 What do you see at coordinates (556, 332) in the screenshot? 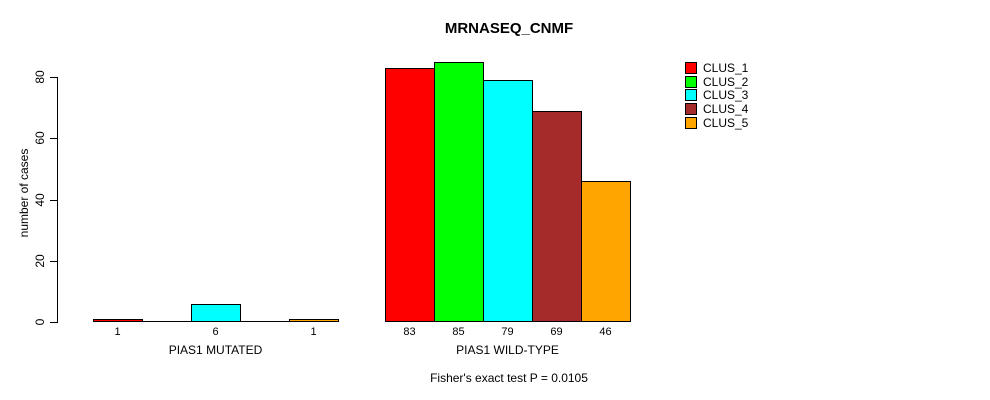
I see `bar-value-label-clus-4-pias1-wild-type: 69` at bounding box center [556, 332].